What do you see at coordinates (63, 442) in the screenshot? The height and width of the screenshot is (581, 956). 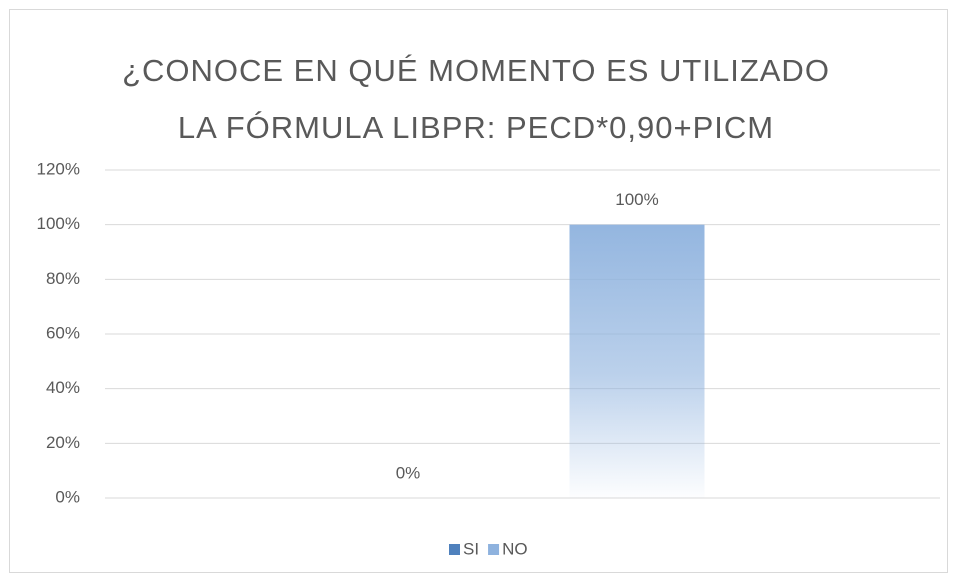 I see `y-tick-label: 20%` at bounding box center [63, 442].